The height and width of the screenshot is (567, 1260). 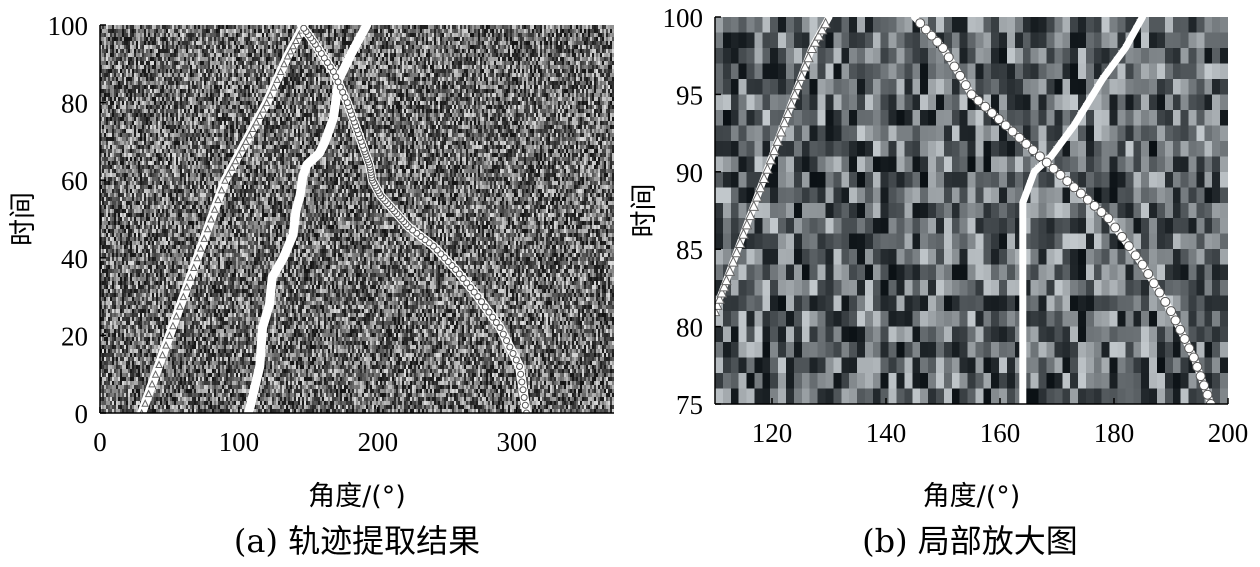 What do you see at coordinates (1000, 433) in the screenshot?
I see `x-tick-label: 160` at bounding box center [1000, 433].